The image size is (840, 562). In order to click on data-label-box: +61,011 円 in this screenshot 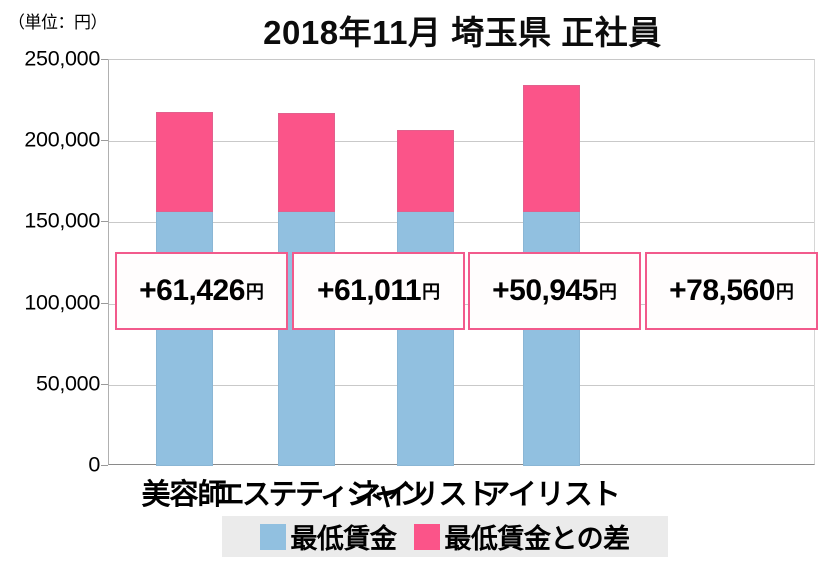, I will do `click(378, 291)`.